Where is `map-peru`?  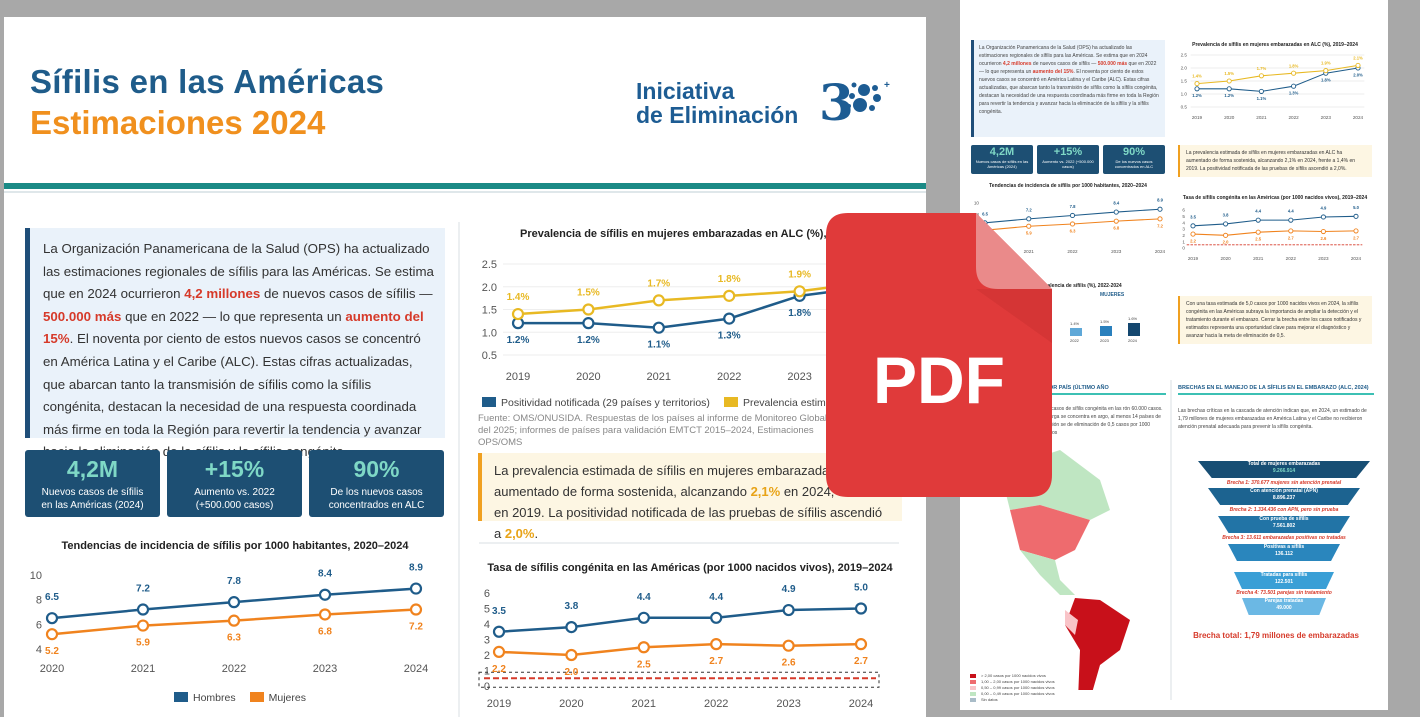 map-peru is located at coordinates (1071, 622).